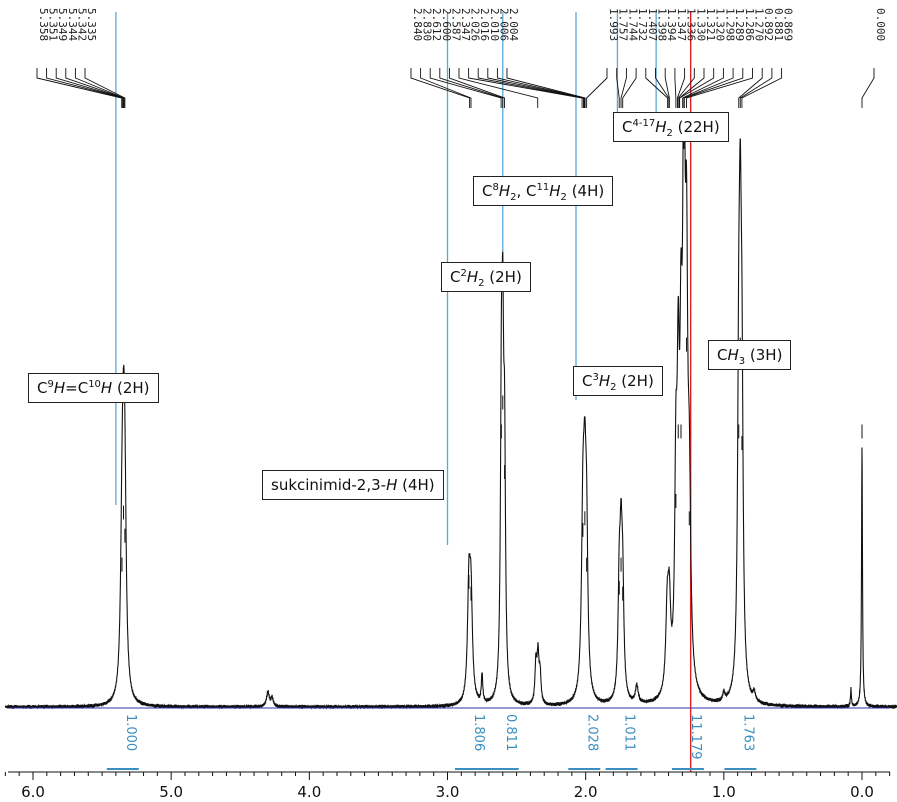 The image size is (897, 802). I want to click on peak-shift-label: 1.993, so click(613, 24).